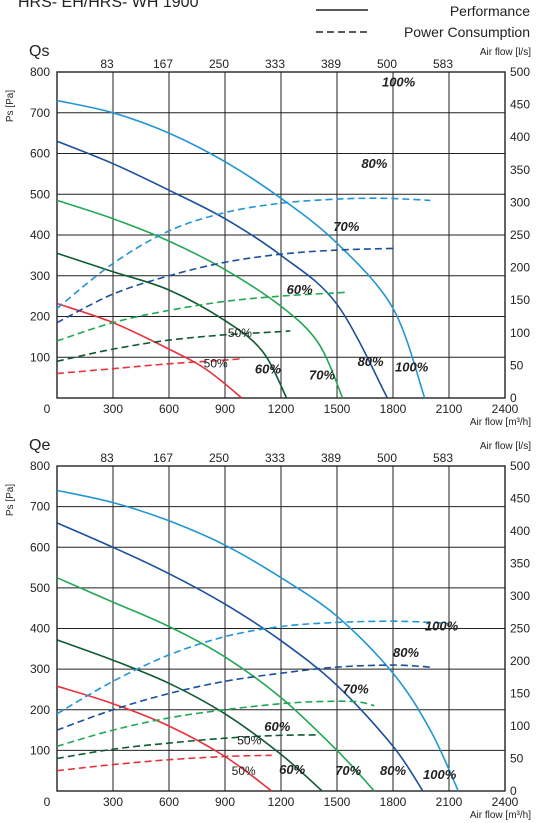  I want to click on y-axis-label: Ps [Pa], so click(10, 106).